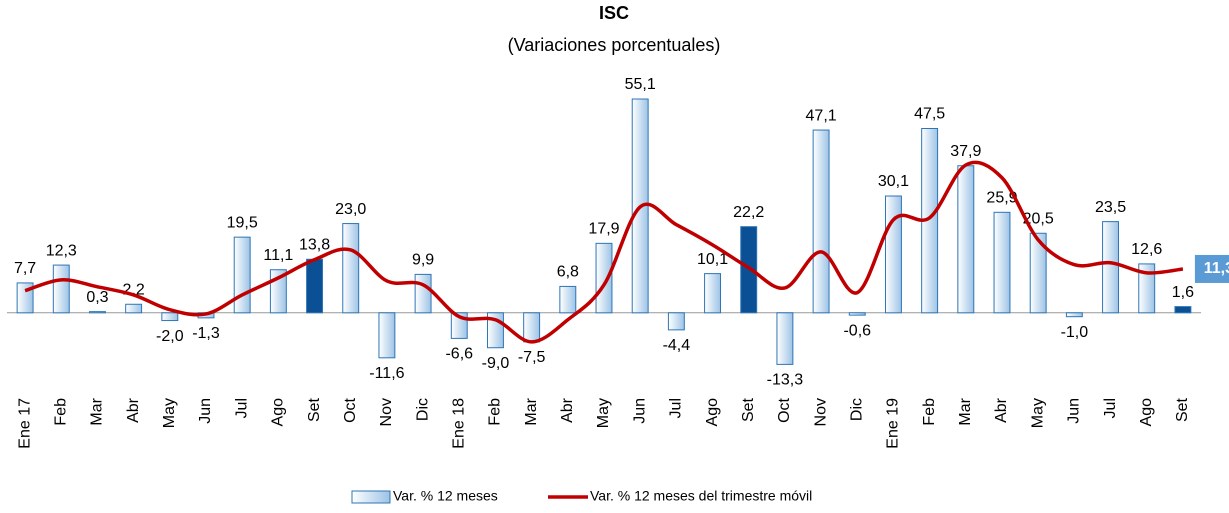 The image size is (1229, 513). I want to click on x-tick-label: Ene 19, so click(893, 423).